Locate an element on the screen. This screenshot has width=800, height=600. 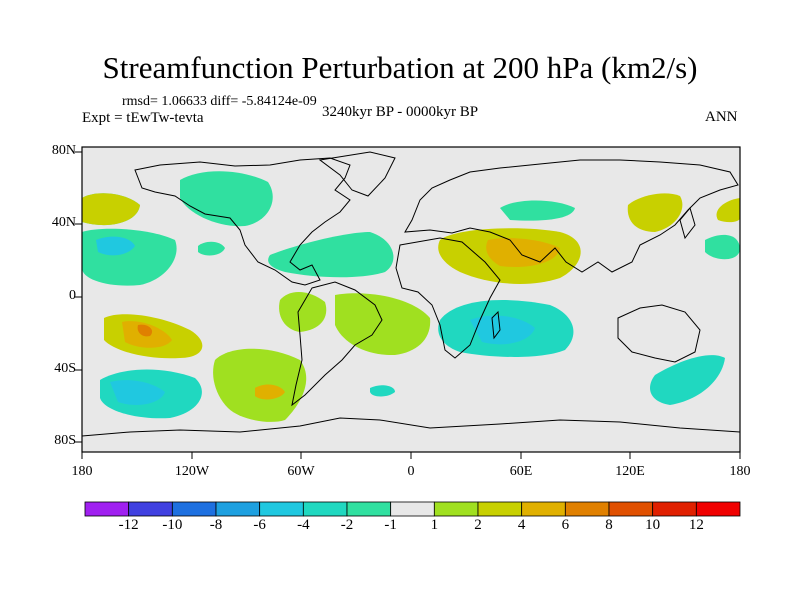
lat-label-0: 0 is located at coordinates (72, 295).